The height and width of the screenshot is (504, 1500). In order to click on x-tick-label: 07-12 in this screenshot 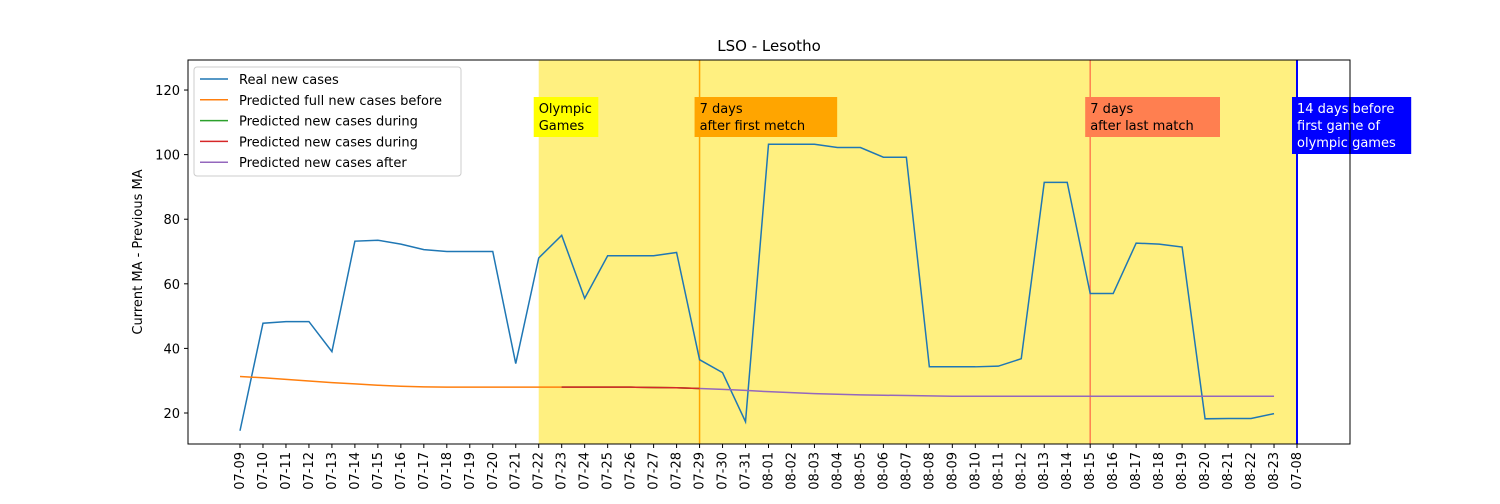, I will do `click(309, 471)`.